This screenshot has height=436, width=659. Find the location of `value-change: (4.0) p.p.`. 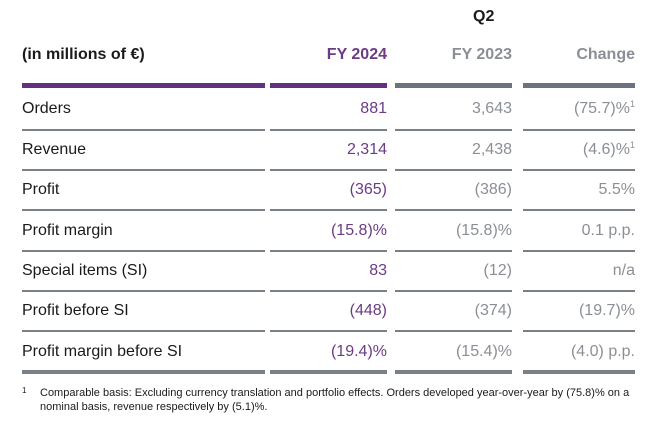

value-change: (4.0) p.p. is located at coordinates (602, 351).